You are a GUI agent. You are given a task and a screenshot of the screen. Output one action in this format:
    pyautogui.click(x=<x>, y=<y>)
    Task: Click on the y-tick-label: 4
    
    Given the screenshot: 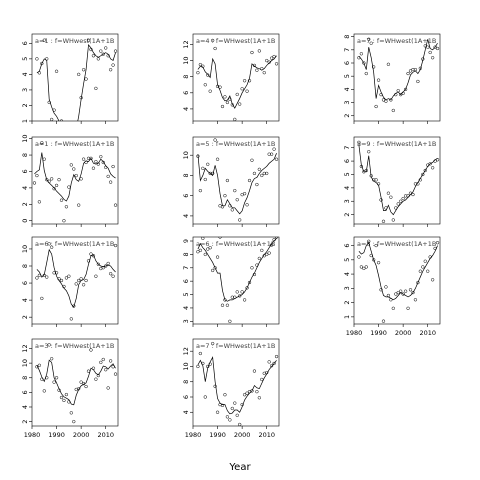 What is the action you would take?
    pyautogui.click(x=25, y=407)
    